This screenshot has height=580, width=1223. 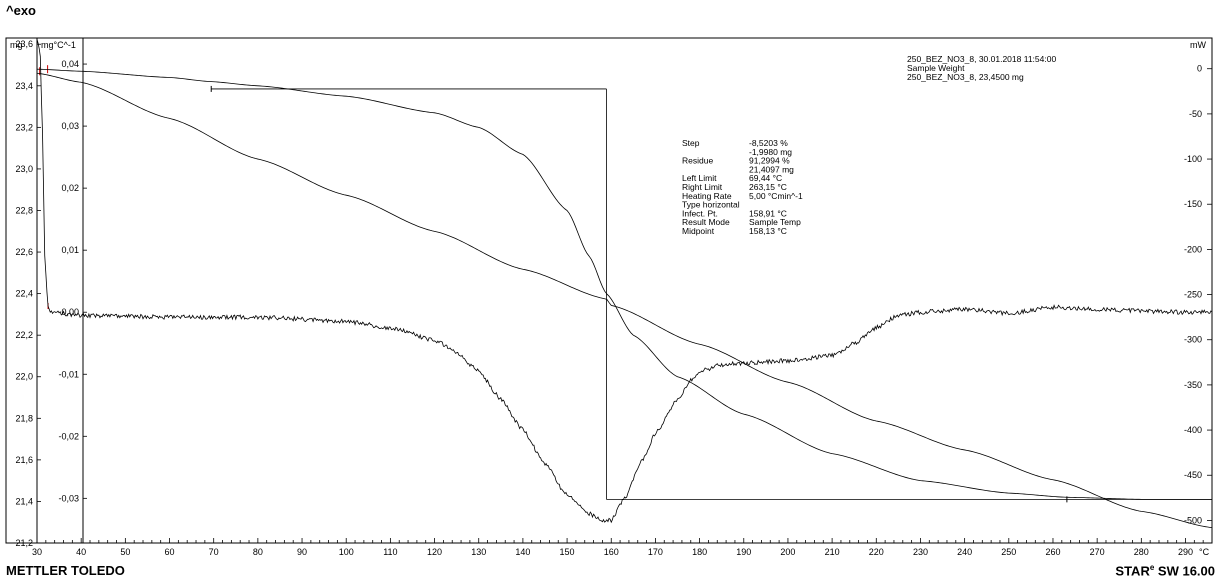 What do you see at coordinates (24, 86) in the screenshot?
I see `mg-tick-label: 23,4` at bounding box center [24, 86].